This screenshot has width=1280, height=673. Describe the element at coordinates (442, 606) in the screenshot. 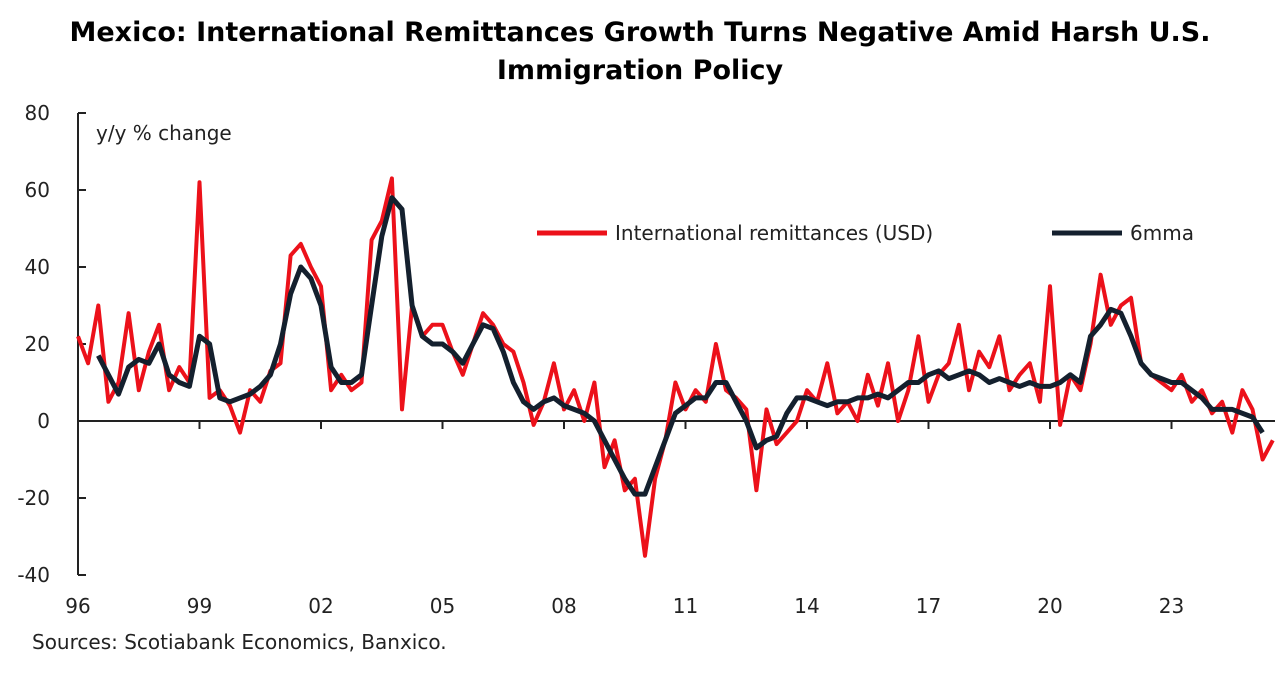

I see `x-tick-label: 05` at that location.